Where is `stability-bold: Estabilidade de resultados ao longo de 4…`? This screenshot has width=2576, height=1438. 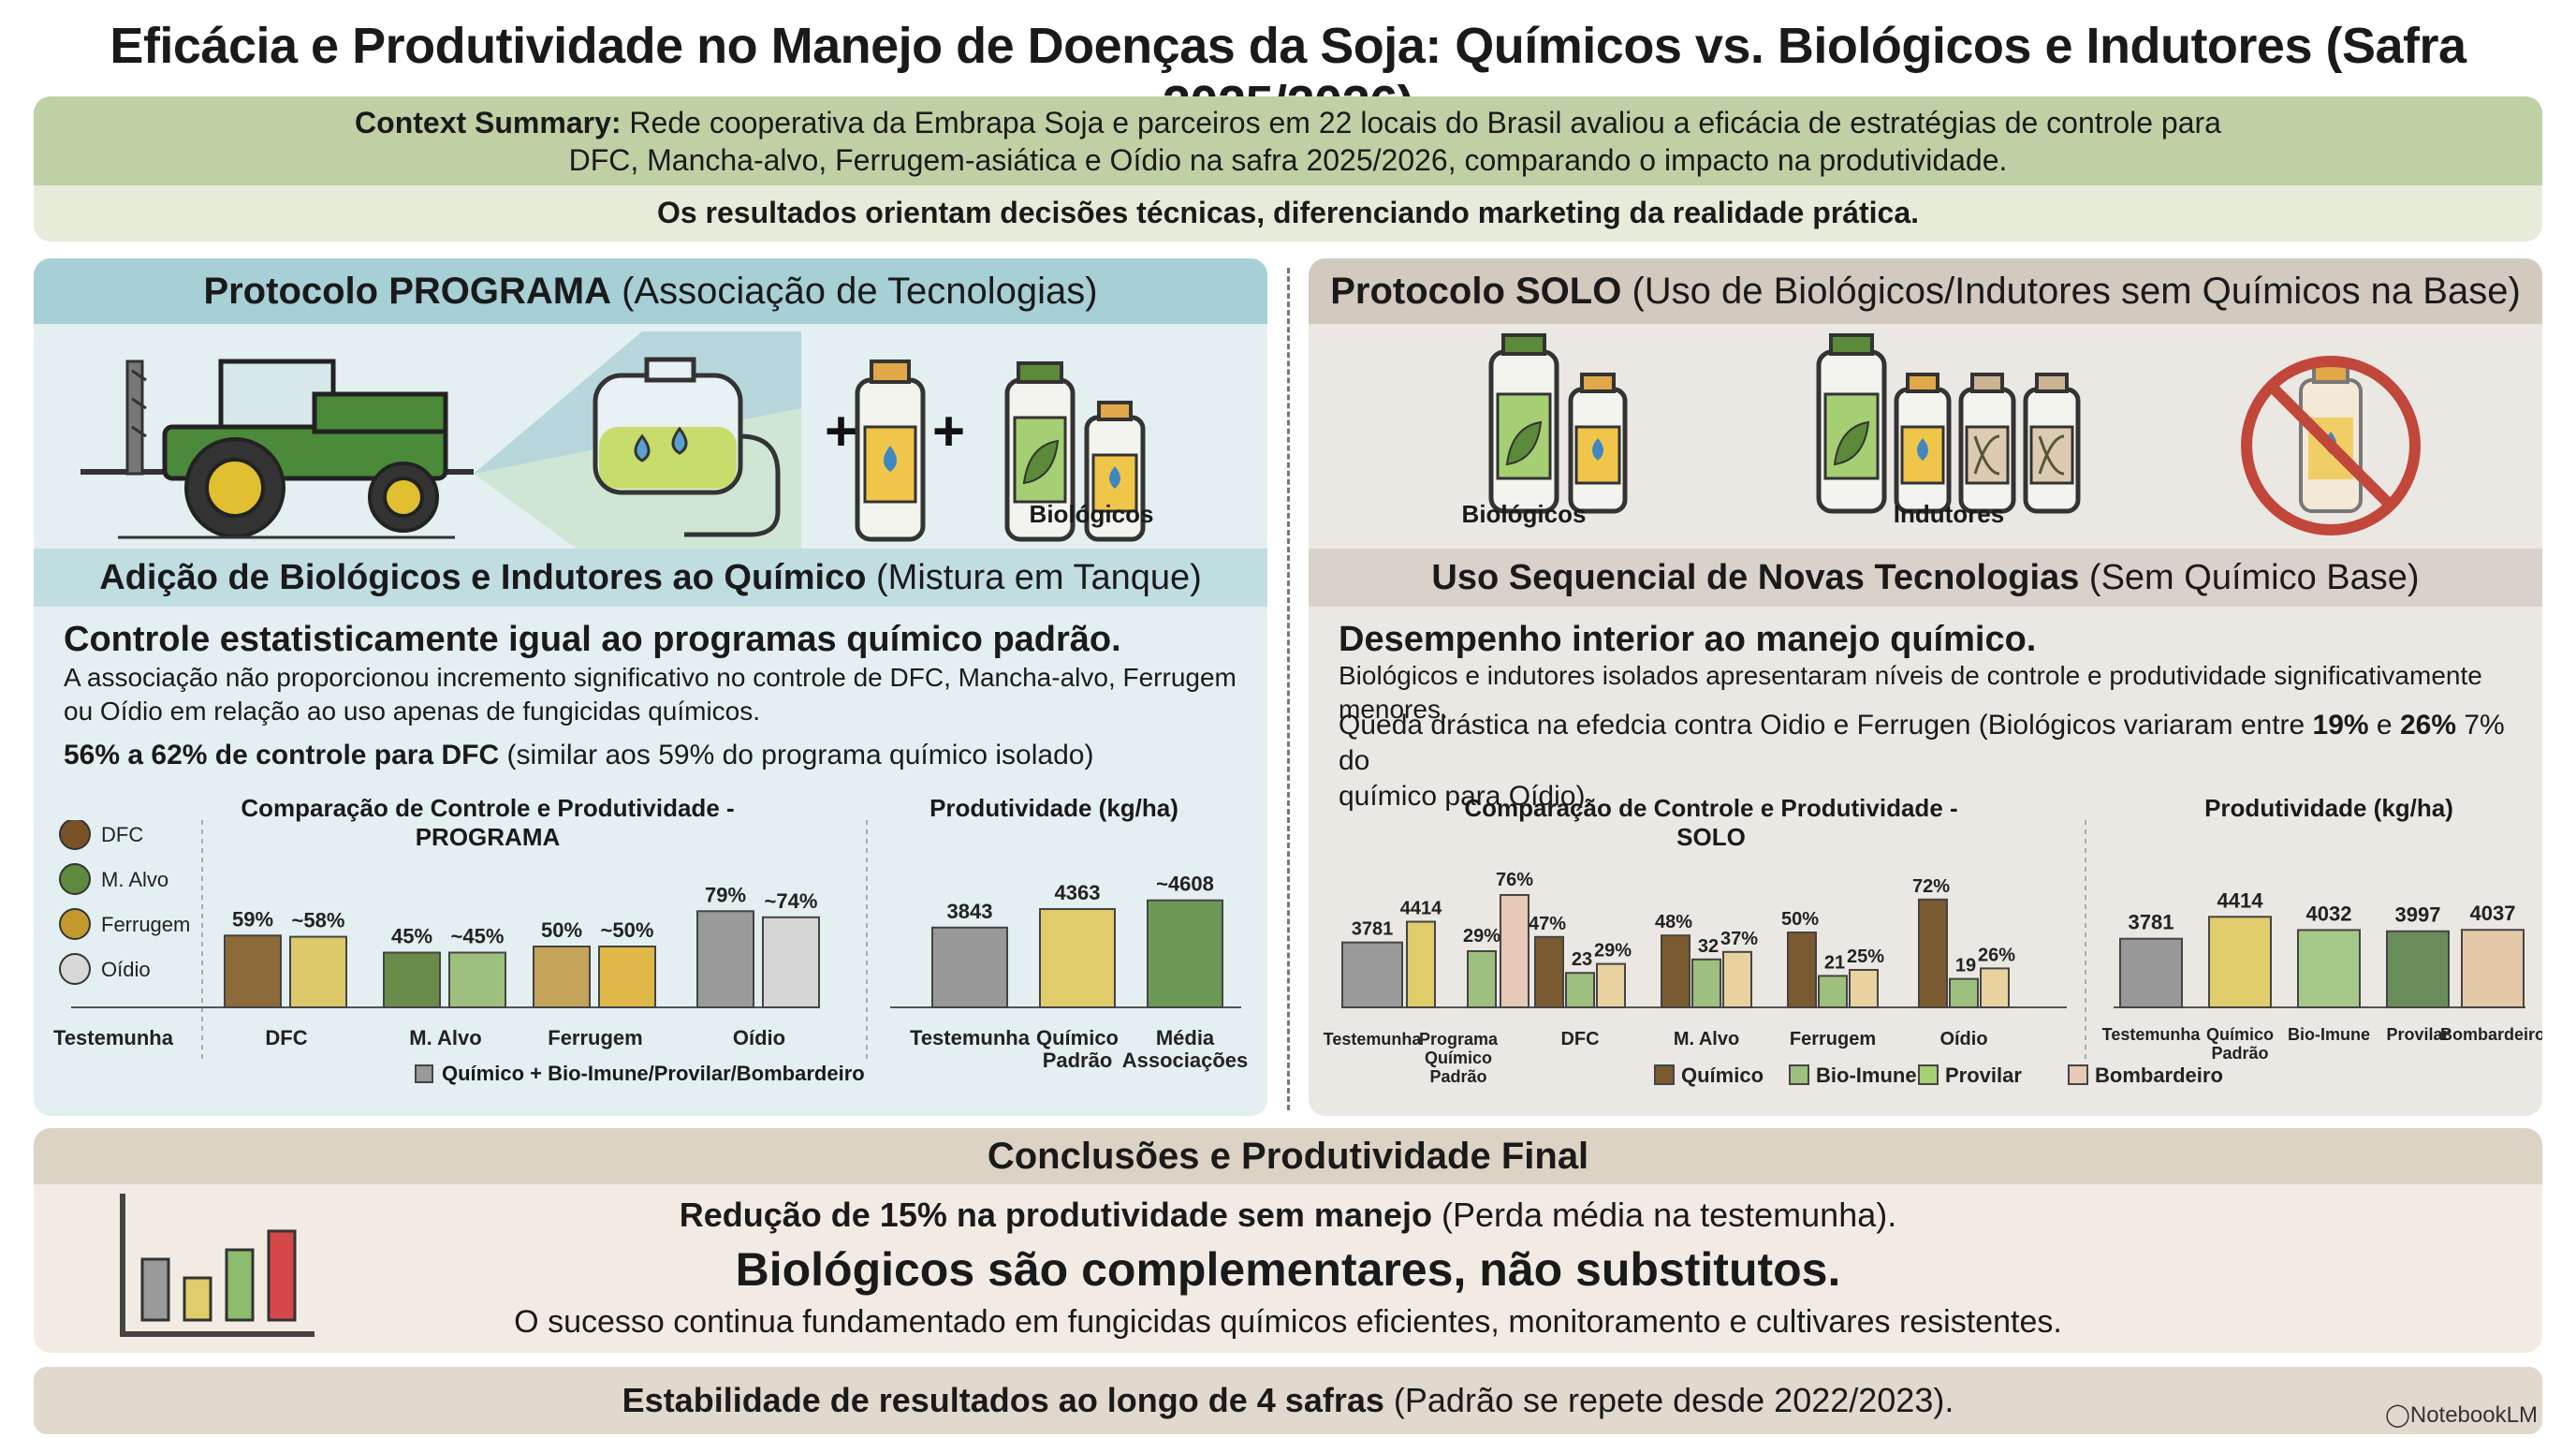
stability-bold: Estabilidade de resultados ao longo de 4… is located at coordinates (1003, 1400).